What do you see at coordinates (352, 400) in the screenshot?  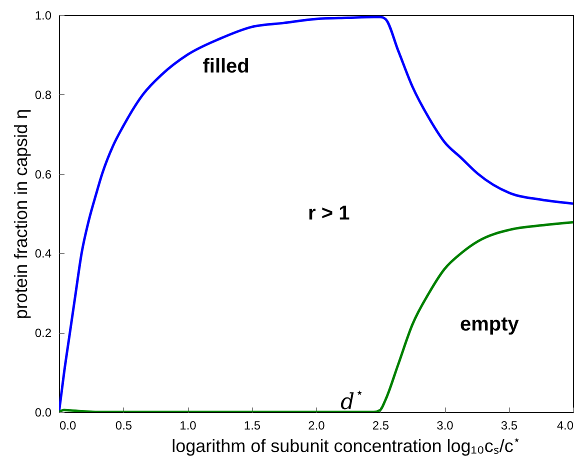 I see `annotation: d⋆` at bounding box center [352, 400].